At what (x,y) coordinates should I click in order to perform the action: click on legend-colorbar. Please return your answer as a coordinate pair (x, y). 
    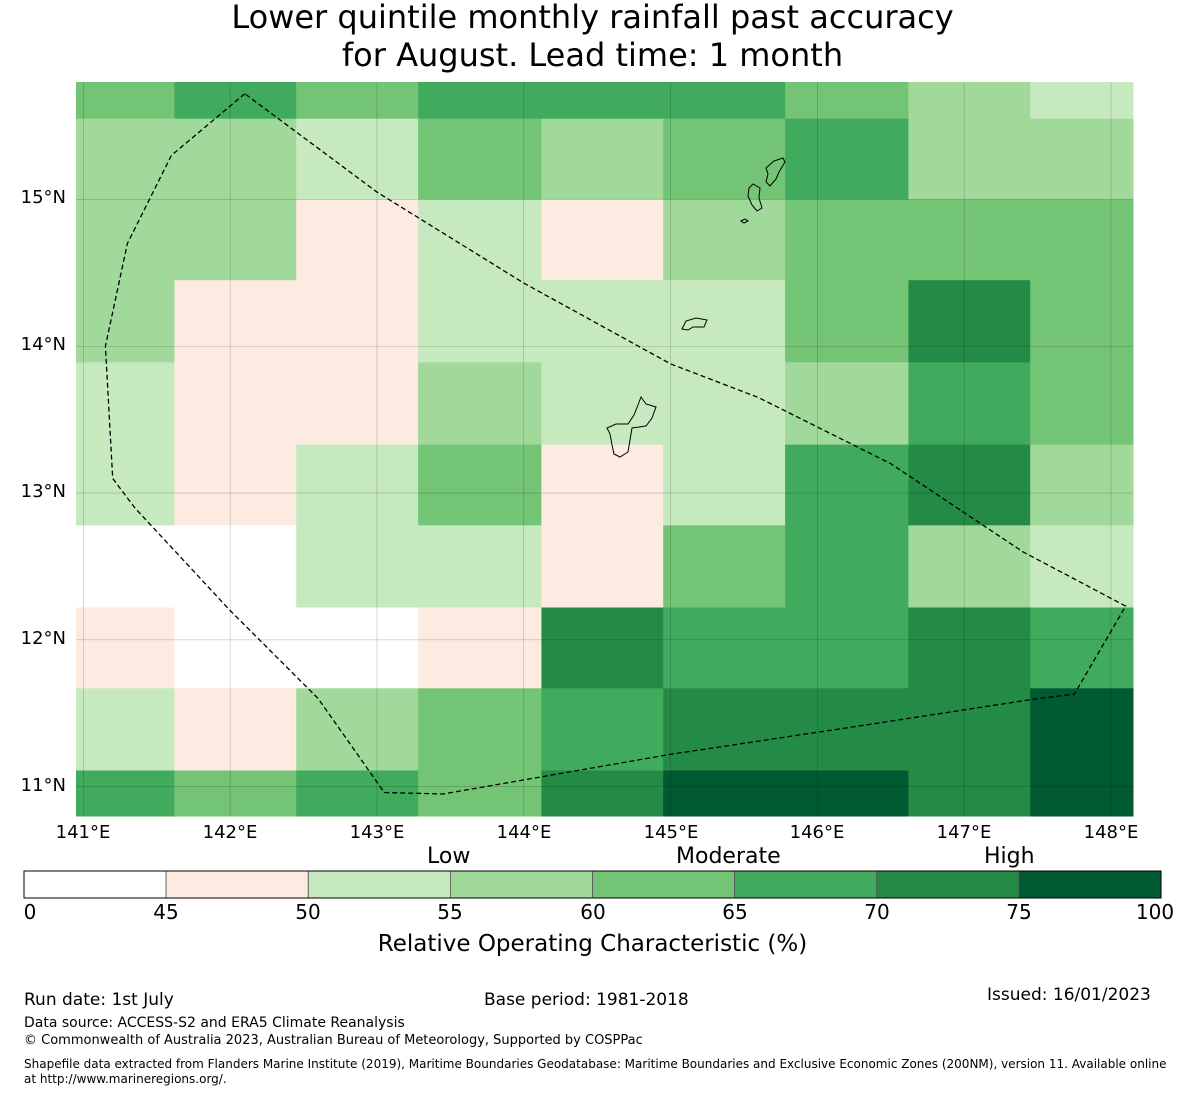
    Looking at the image, I should click on (592, 884).